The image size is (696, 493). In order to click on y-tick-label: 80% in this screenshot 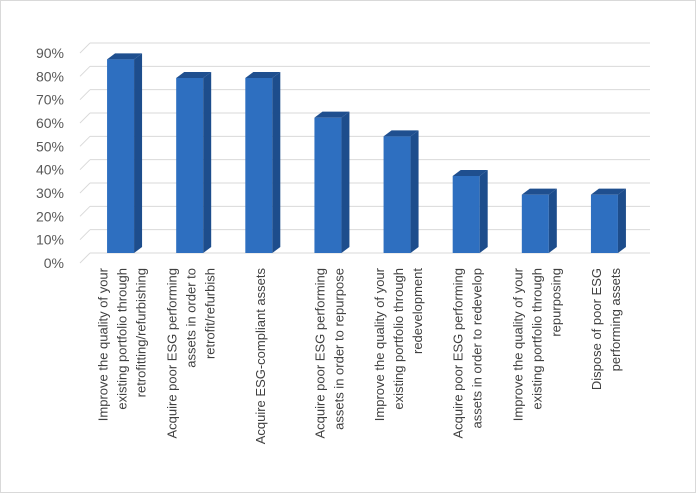, I will do `click(50, 76)`.